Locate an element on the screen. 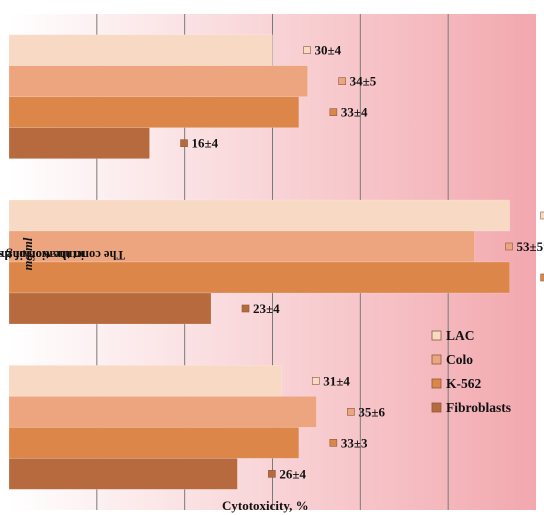 This screenshot has width=544, height=515. data-label: 33±3 is located at coordinates (354, 442).